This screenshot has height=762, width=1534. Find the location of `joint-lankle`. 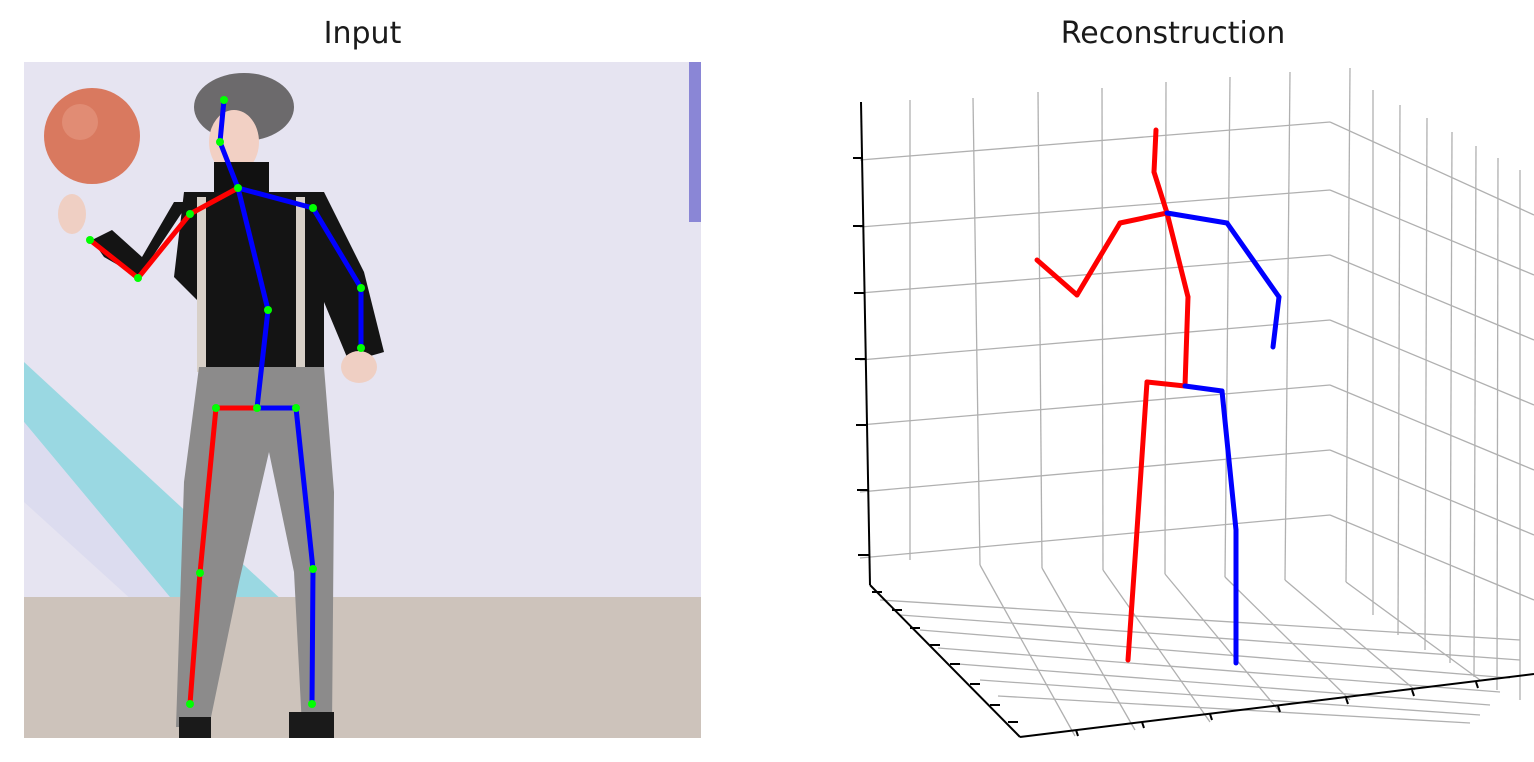

joint-lankle is located at coordinates (312, 704).